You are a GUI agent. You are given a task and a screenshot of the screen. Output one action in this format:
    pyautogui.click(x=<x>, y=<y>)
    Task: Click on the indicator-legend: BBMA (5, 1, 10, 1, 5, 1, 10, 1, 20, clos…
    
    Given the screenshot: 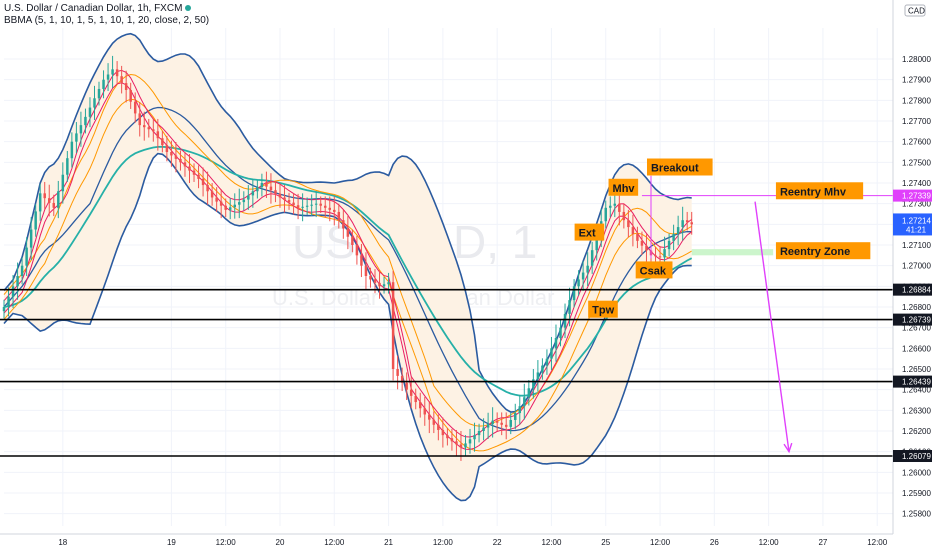 What is the action you would take?
    pyautogui.click(x=106, y=20)
    